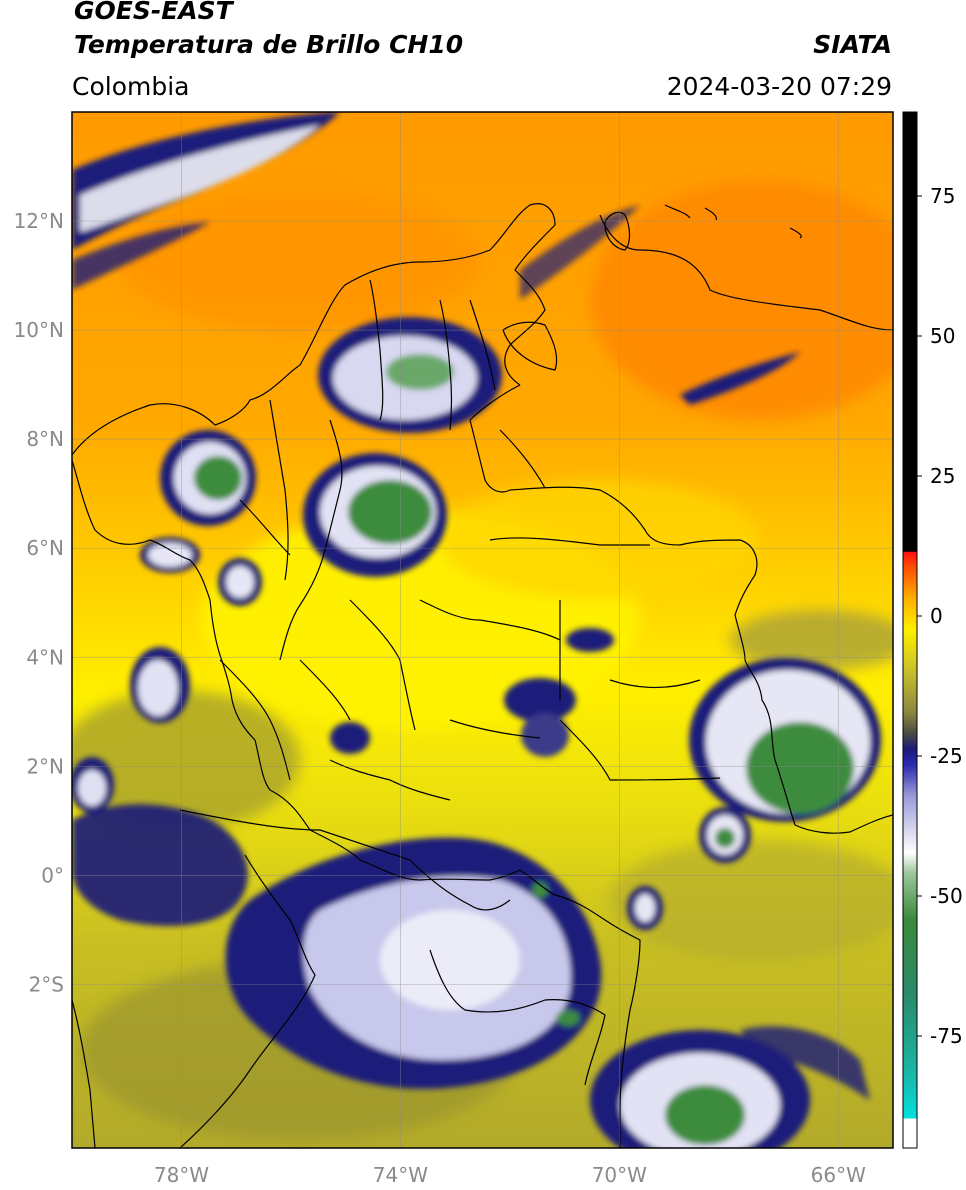 The width and height of the screenshot is (966, 1190). I want to click on lat-tick-label: 0°, so click(52, 875).